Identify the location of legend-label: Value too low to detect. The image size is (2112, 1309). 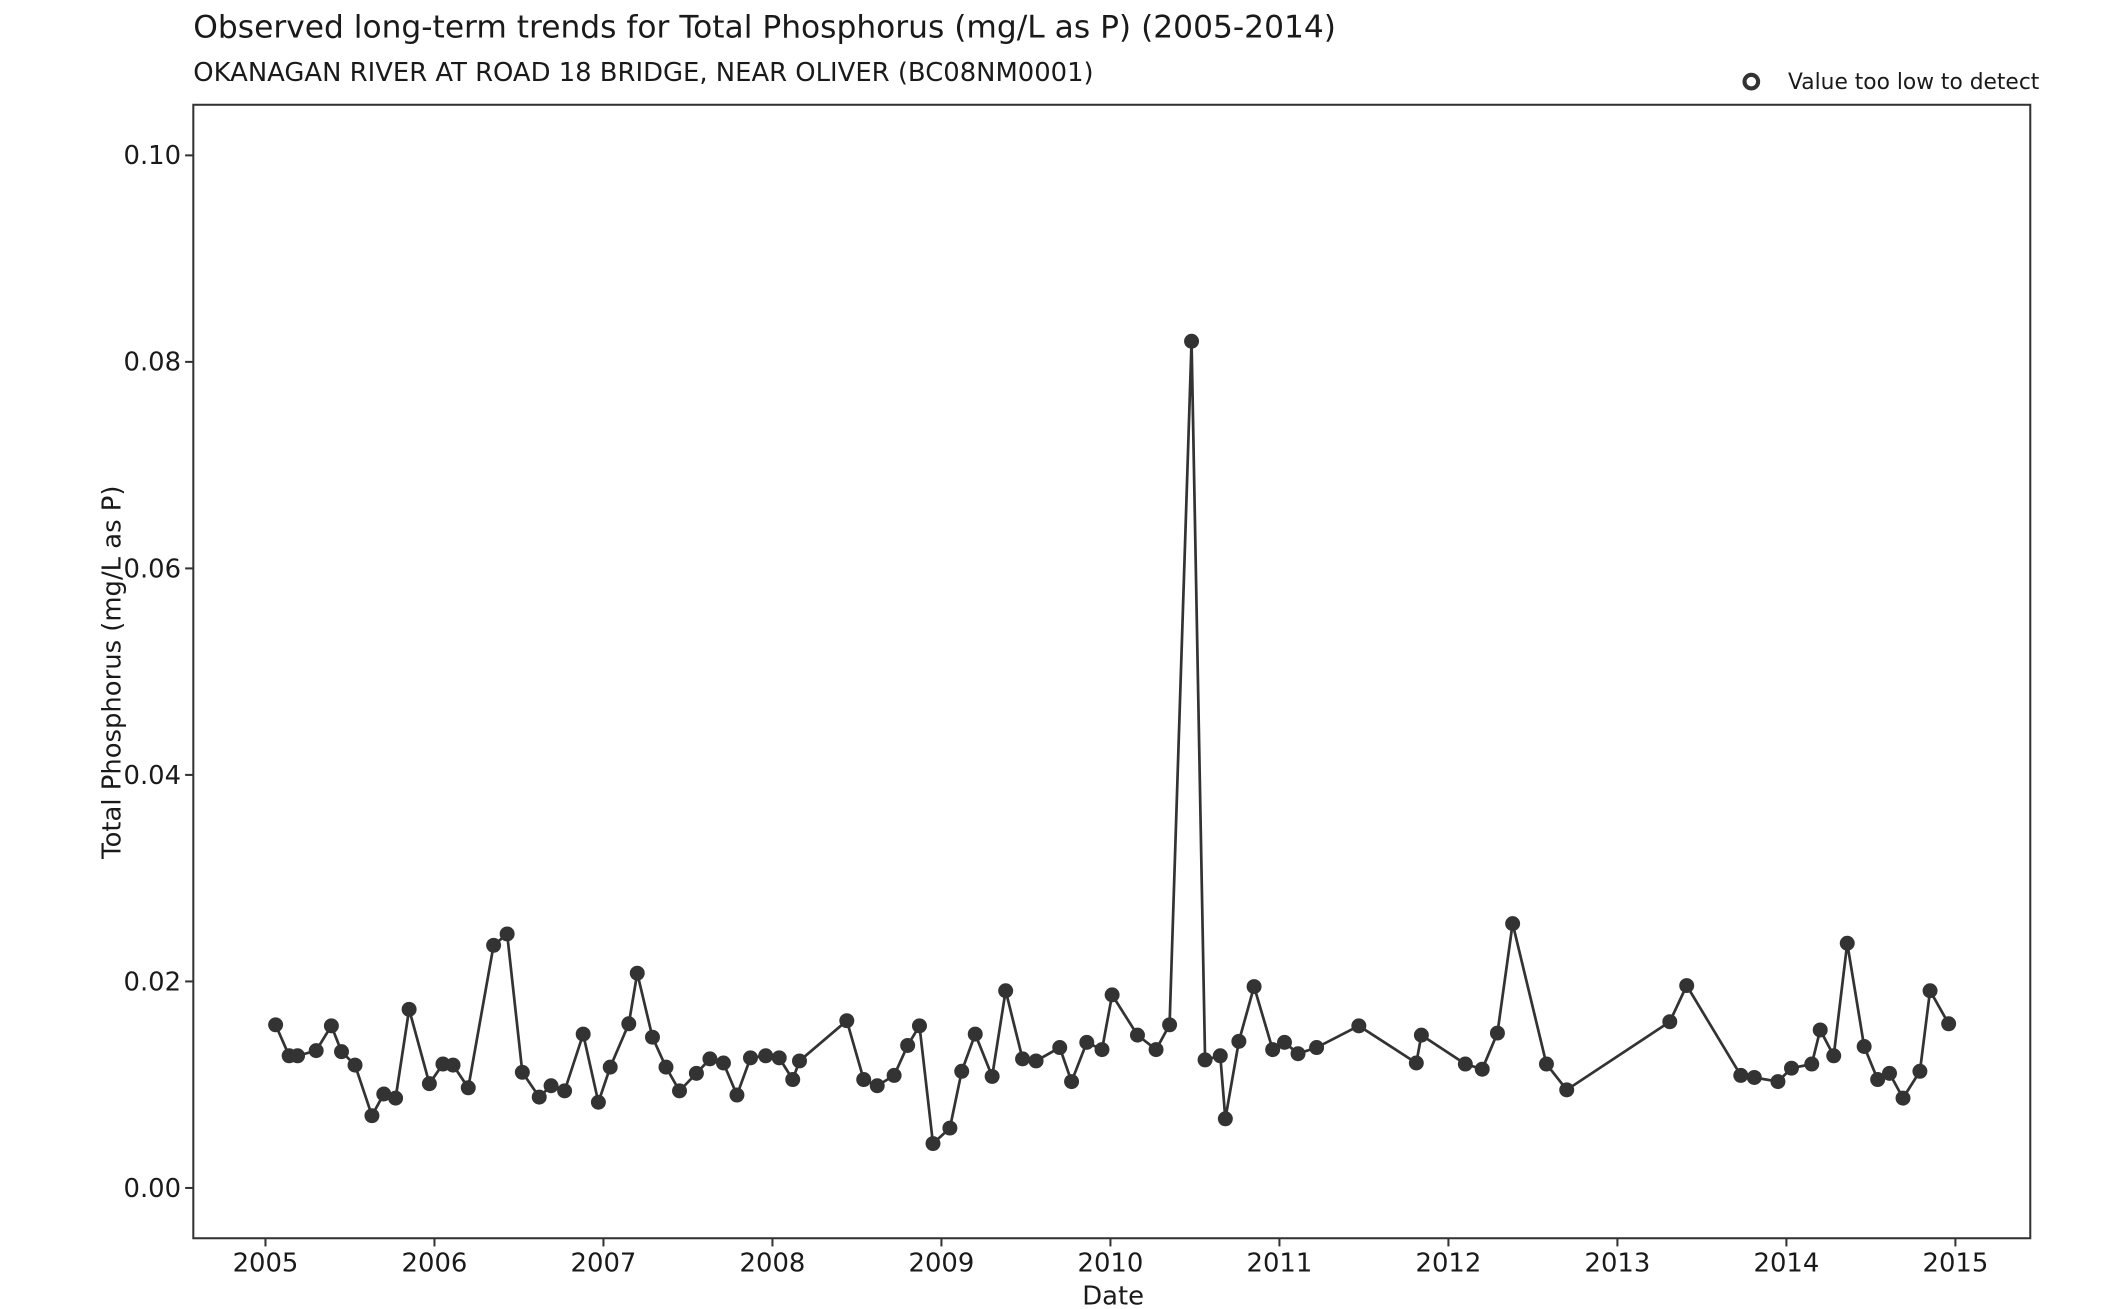
(1914, 82).